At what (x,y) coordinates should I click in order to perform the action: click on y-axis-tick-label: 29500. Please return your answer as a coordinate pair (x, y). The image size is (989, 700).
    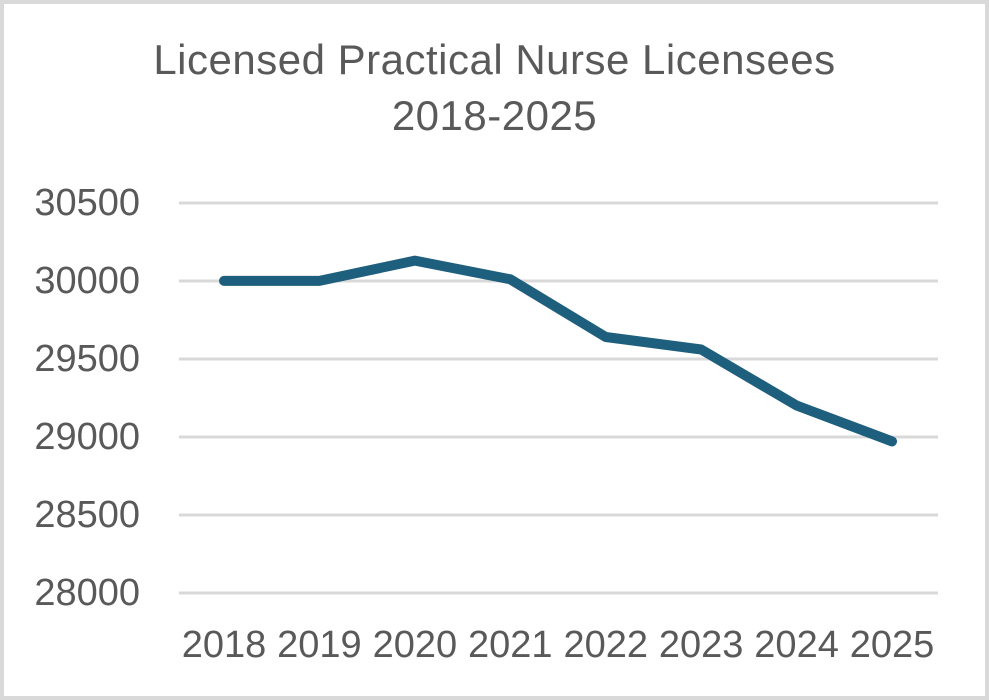
    Looking at the image, I should click on (87, 358).